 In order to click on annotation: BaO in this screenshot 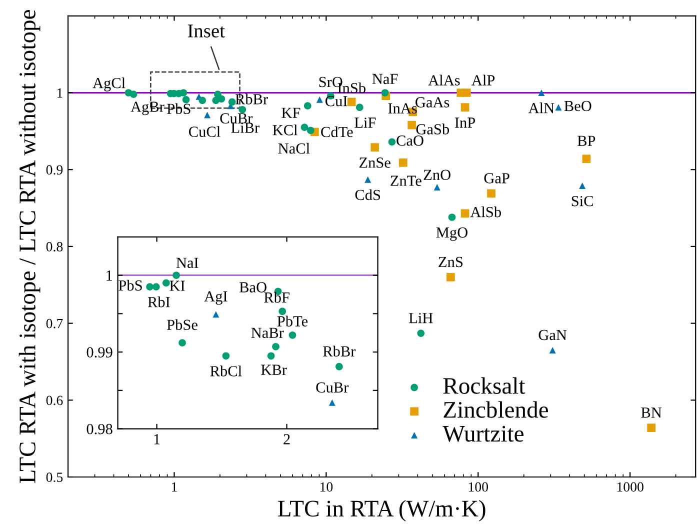, I will do `click(253, 287)`.